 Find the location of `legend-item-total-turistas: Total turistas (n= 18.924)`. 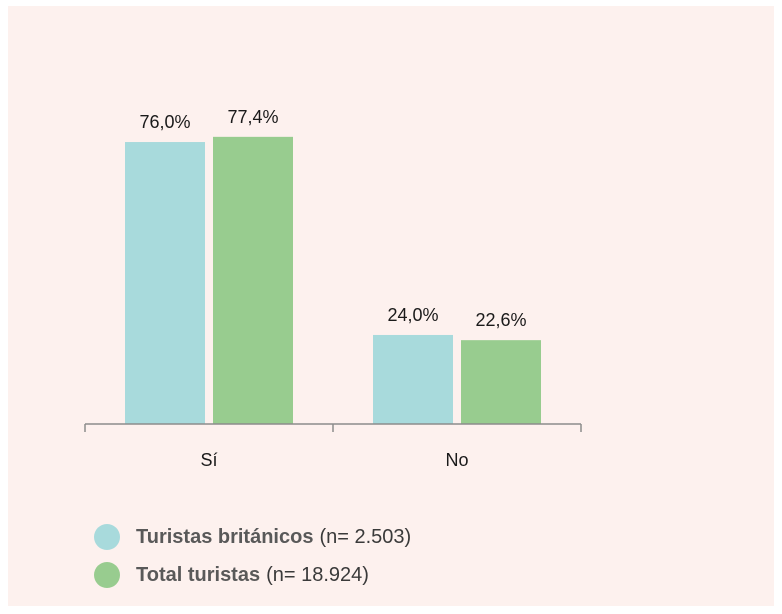

legend-item-total-turistas: Total turistas (n= 18.924) is located at coordinates (252, 575).